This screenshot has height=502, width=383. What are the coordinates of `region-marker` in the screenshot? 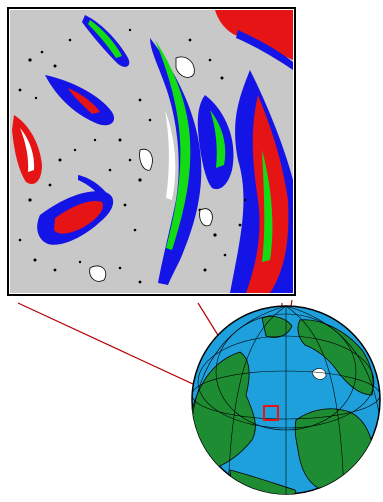 It's located at (271, 413).